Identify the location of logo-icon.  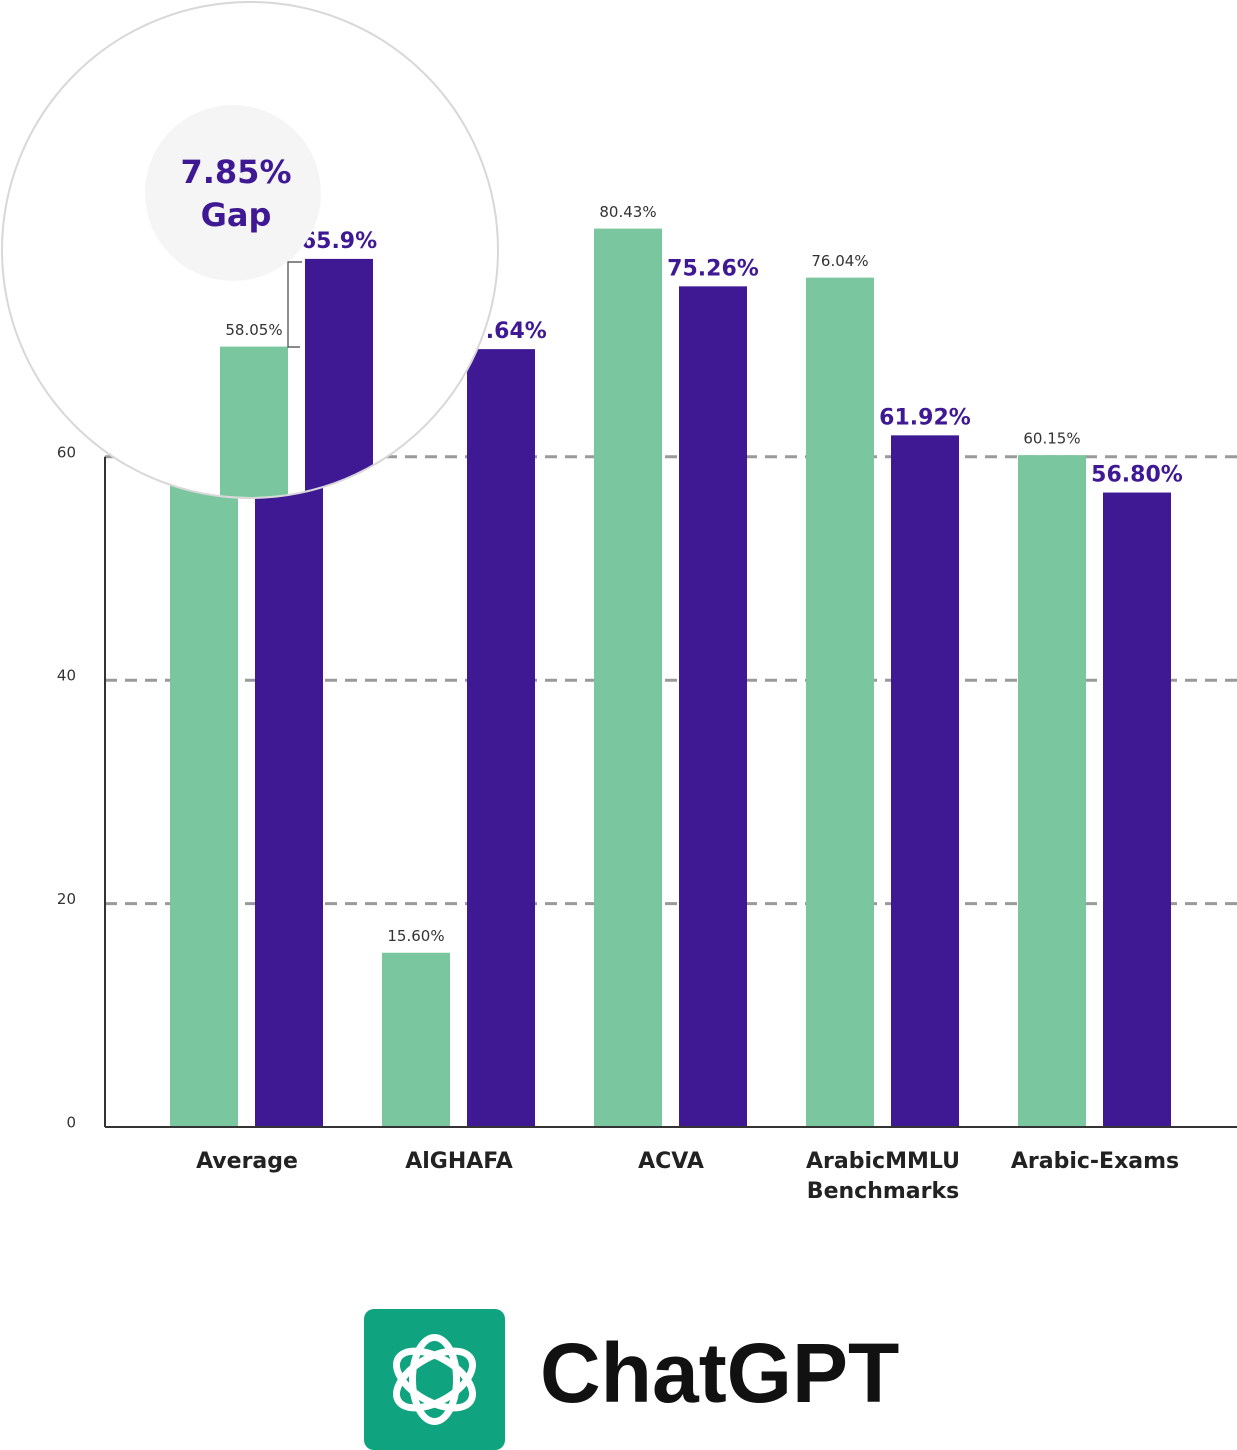
(434, 1379).